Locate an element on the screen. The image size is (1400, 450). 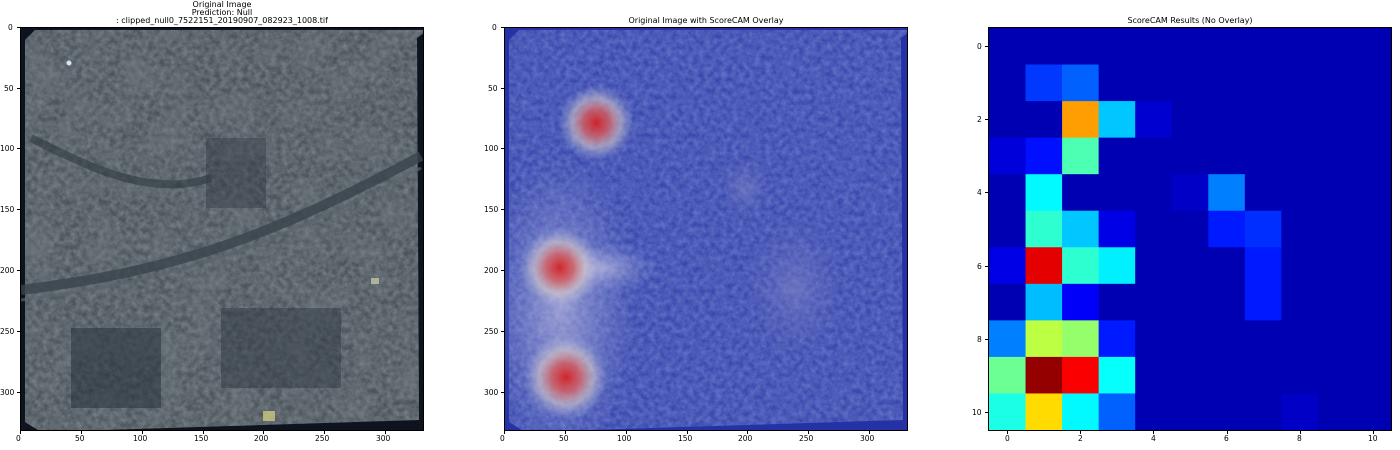
hotspot is located at coordinates (596, 123).